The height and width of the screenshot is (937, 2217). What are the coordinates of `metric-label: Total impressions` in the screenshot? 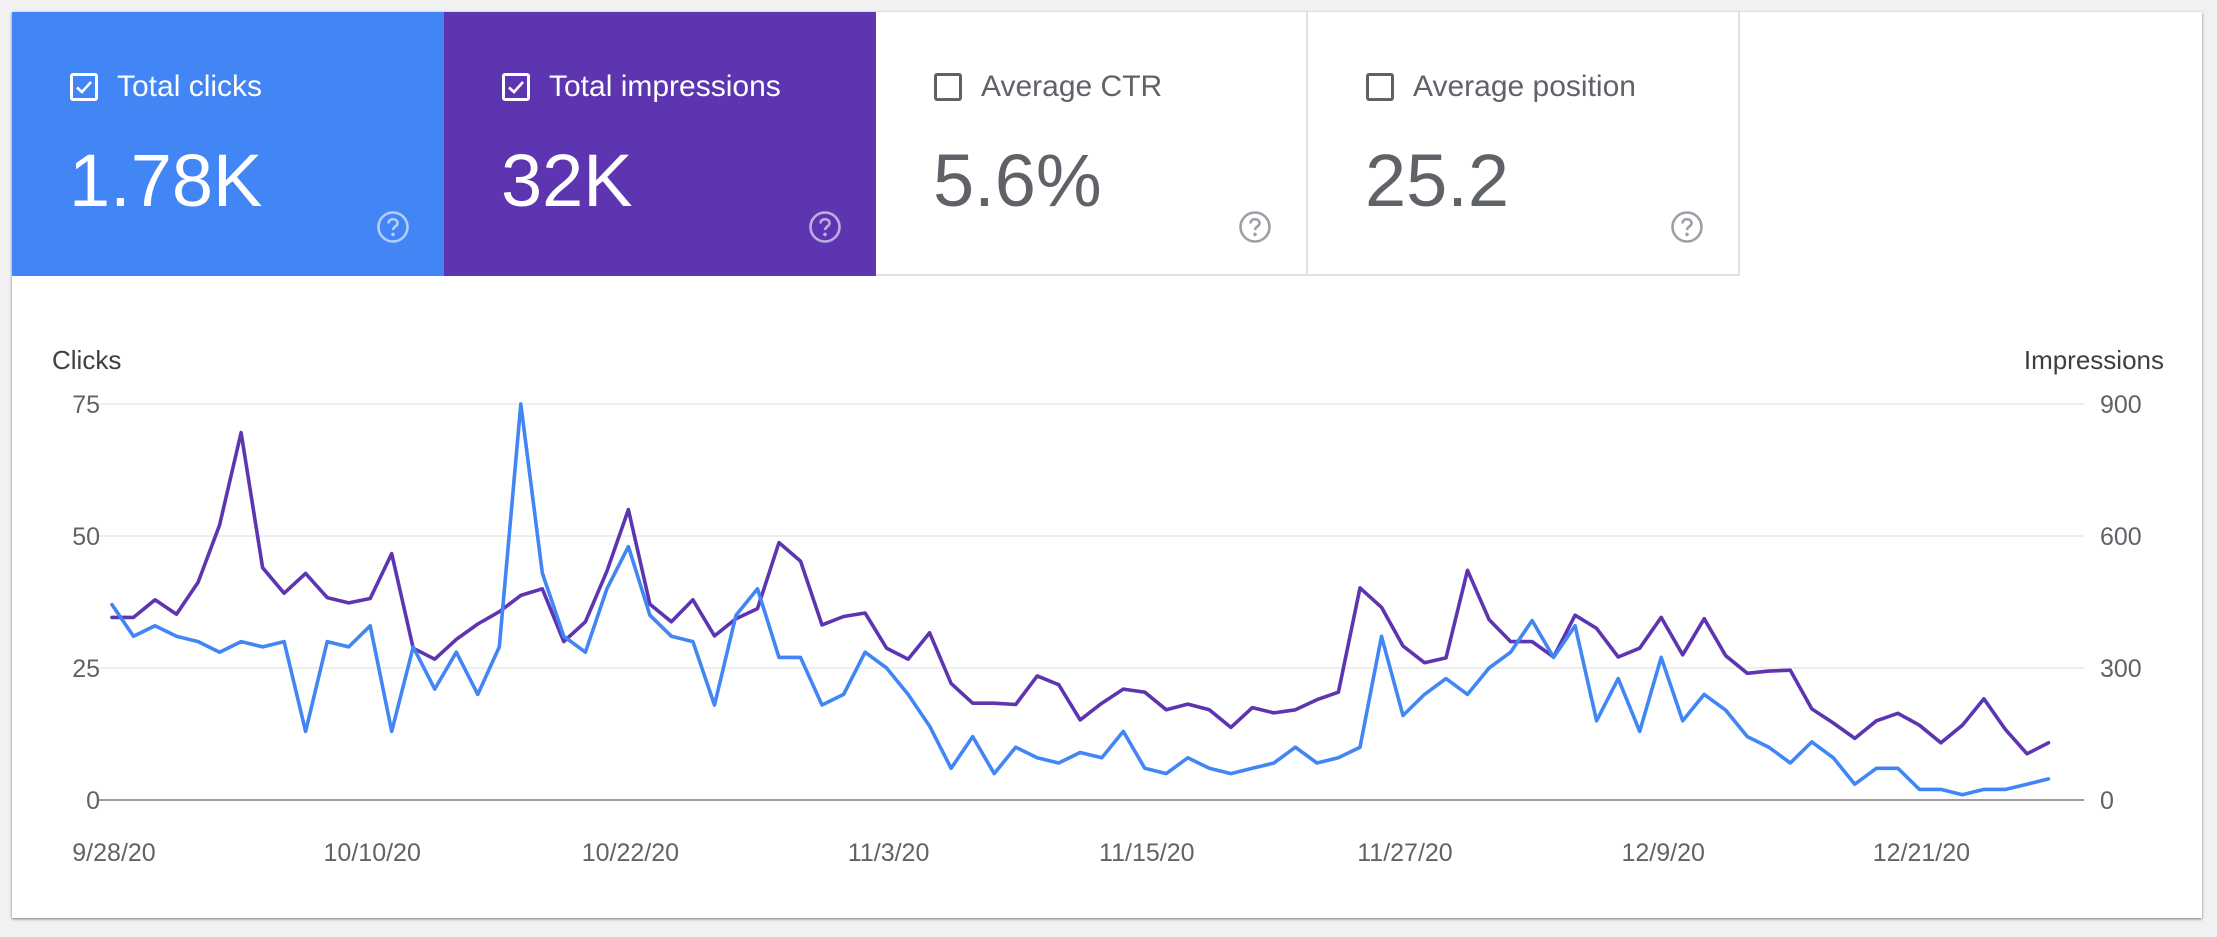 It's located at (665, 86).